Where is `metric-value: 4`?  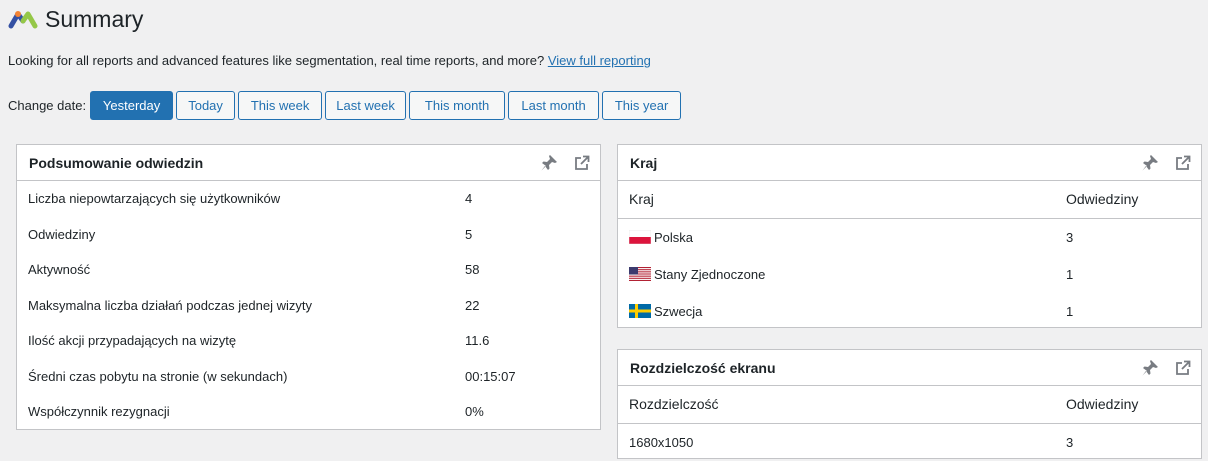
metric-value: 4 is located at coordinates (469, 198).